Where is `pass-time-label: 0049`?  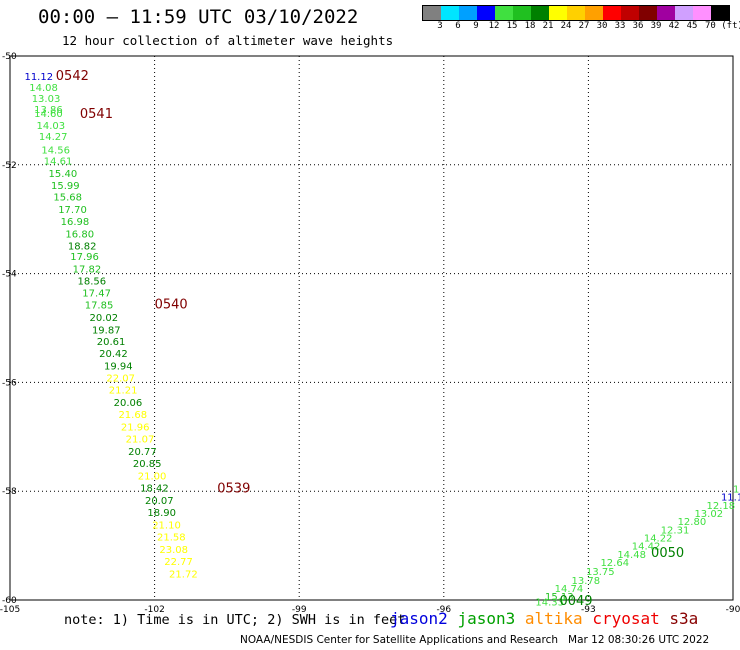
pass-time-label: 0049 is located at coordinates (575, 601).